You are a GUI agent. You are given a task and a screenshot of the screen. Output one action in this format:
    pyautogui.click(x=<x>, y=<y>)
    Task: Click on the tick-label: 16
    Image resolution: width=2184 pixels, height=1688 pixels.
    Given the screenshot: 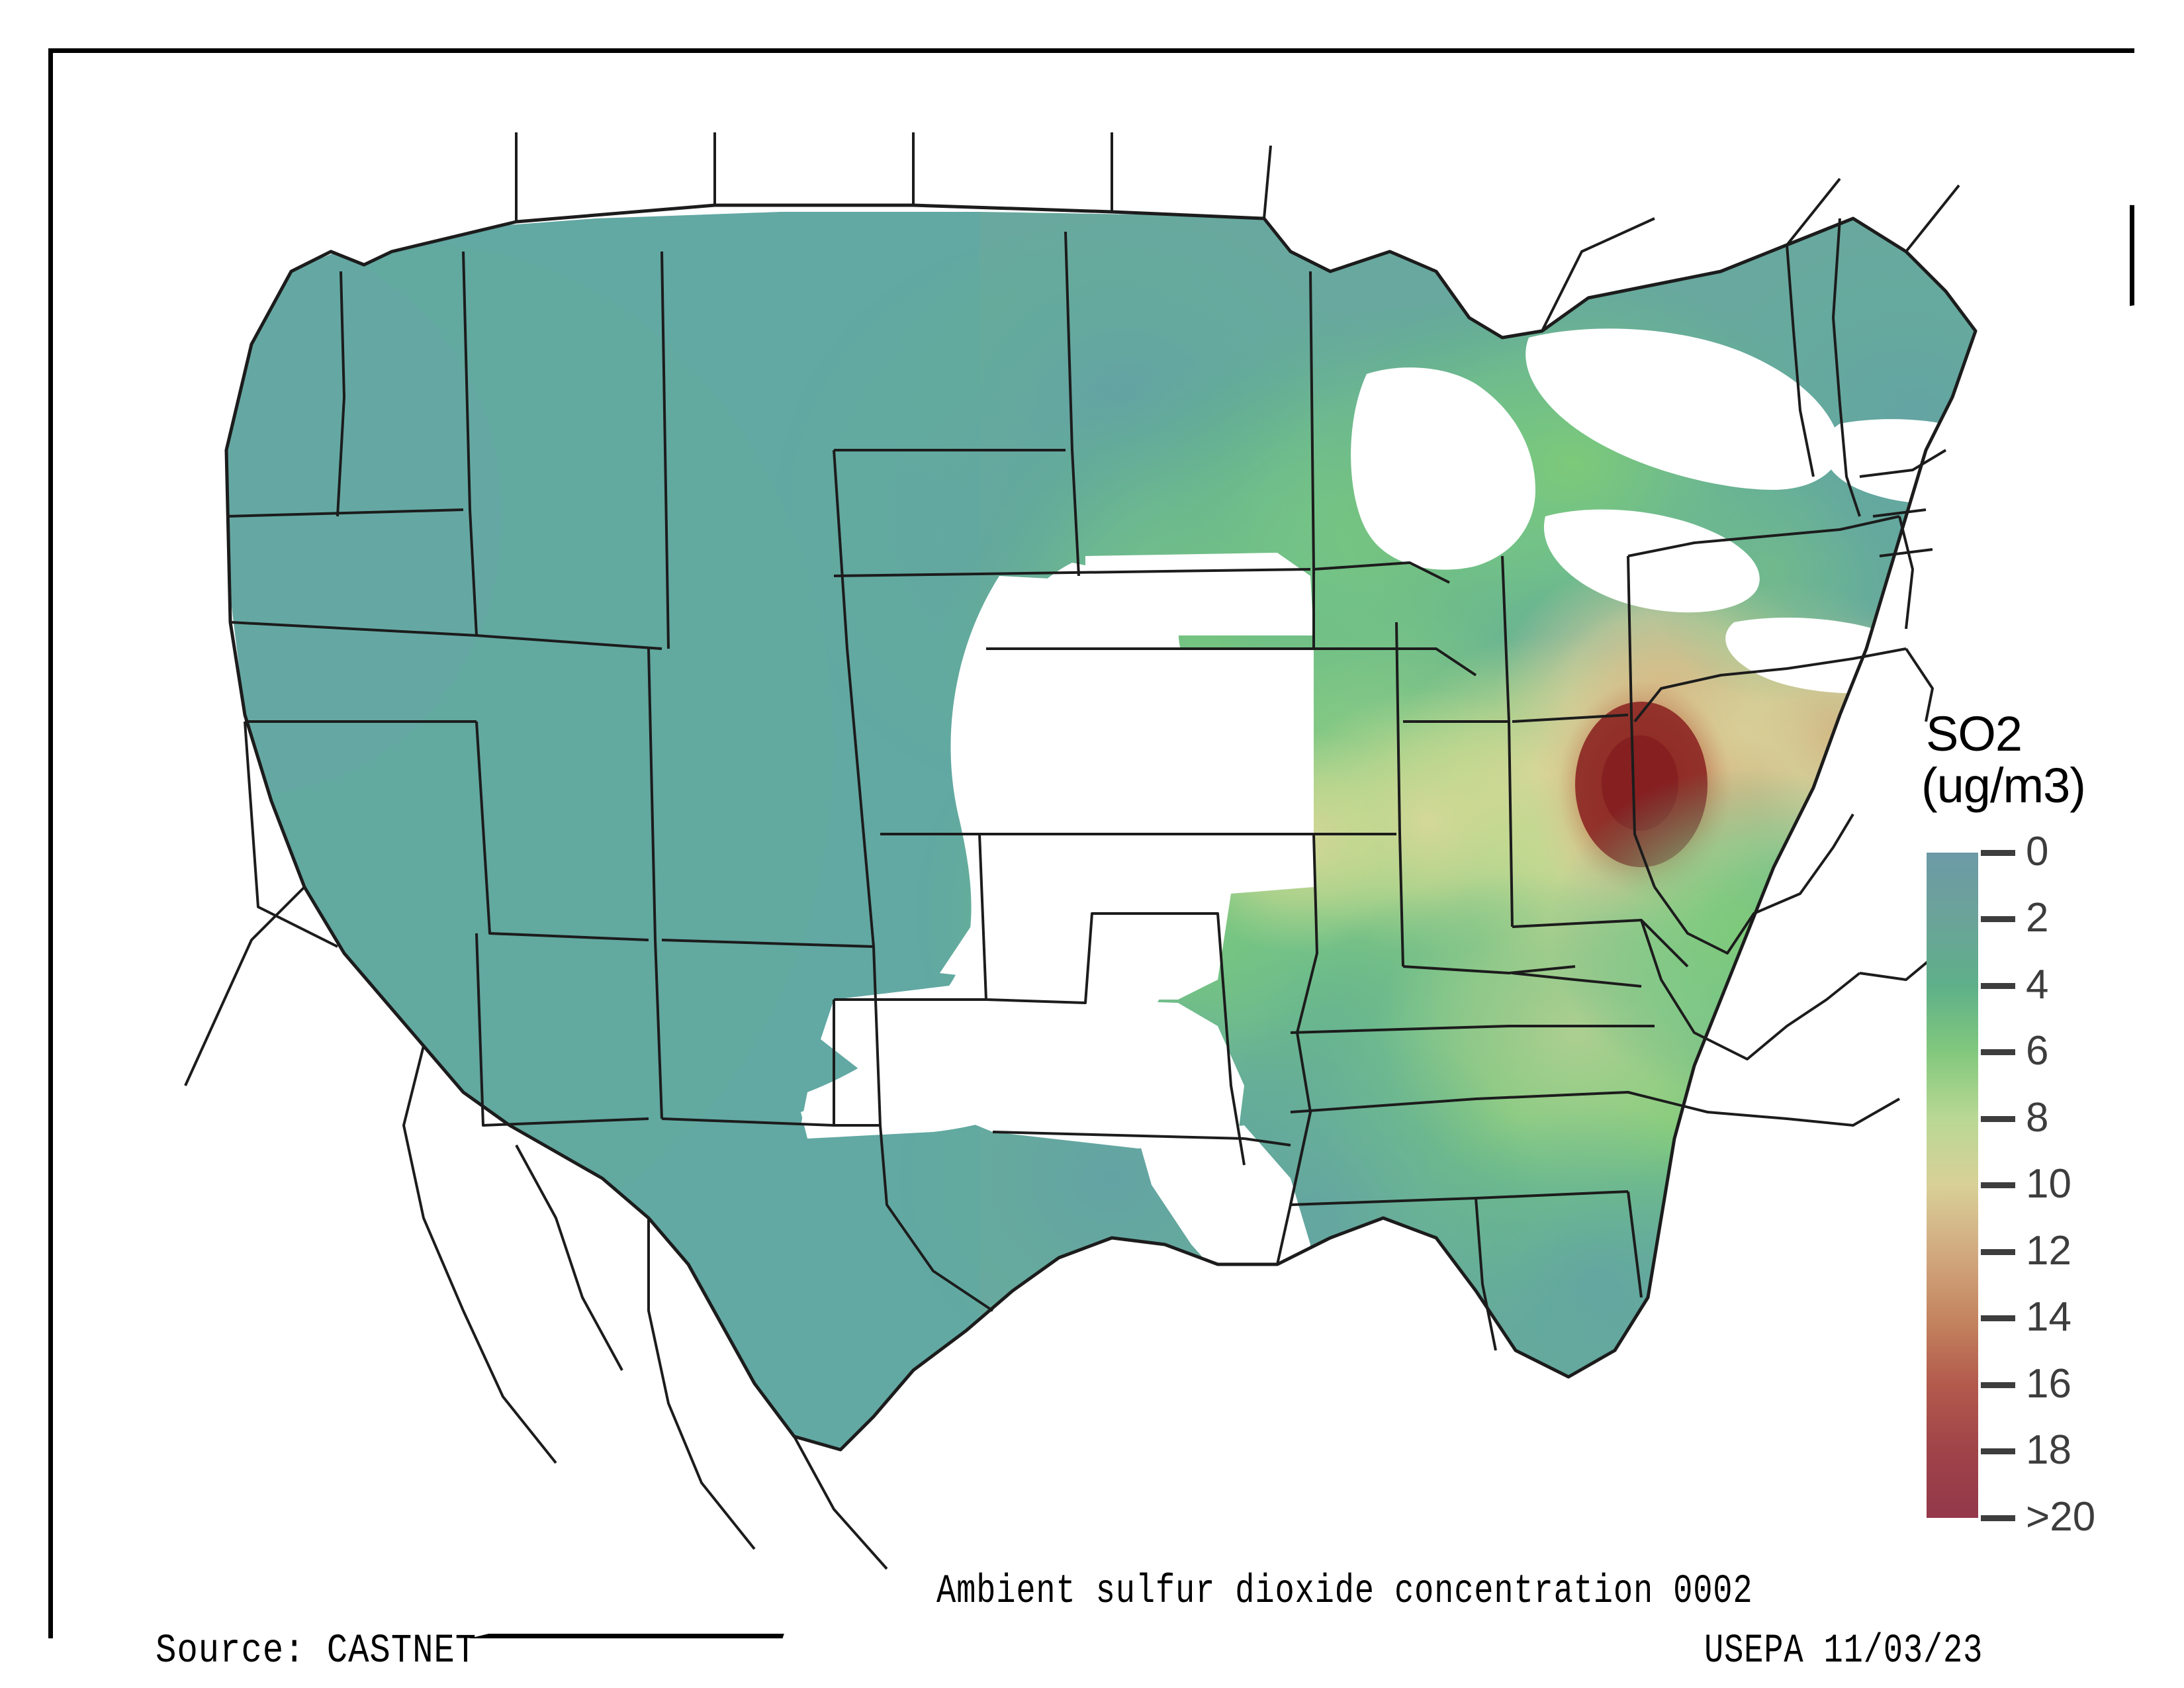 What is the action you would take?
    pyautogui.click(x=2048, y=1383)
    